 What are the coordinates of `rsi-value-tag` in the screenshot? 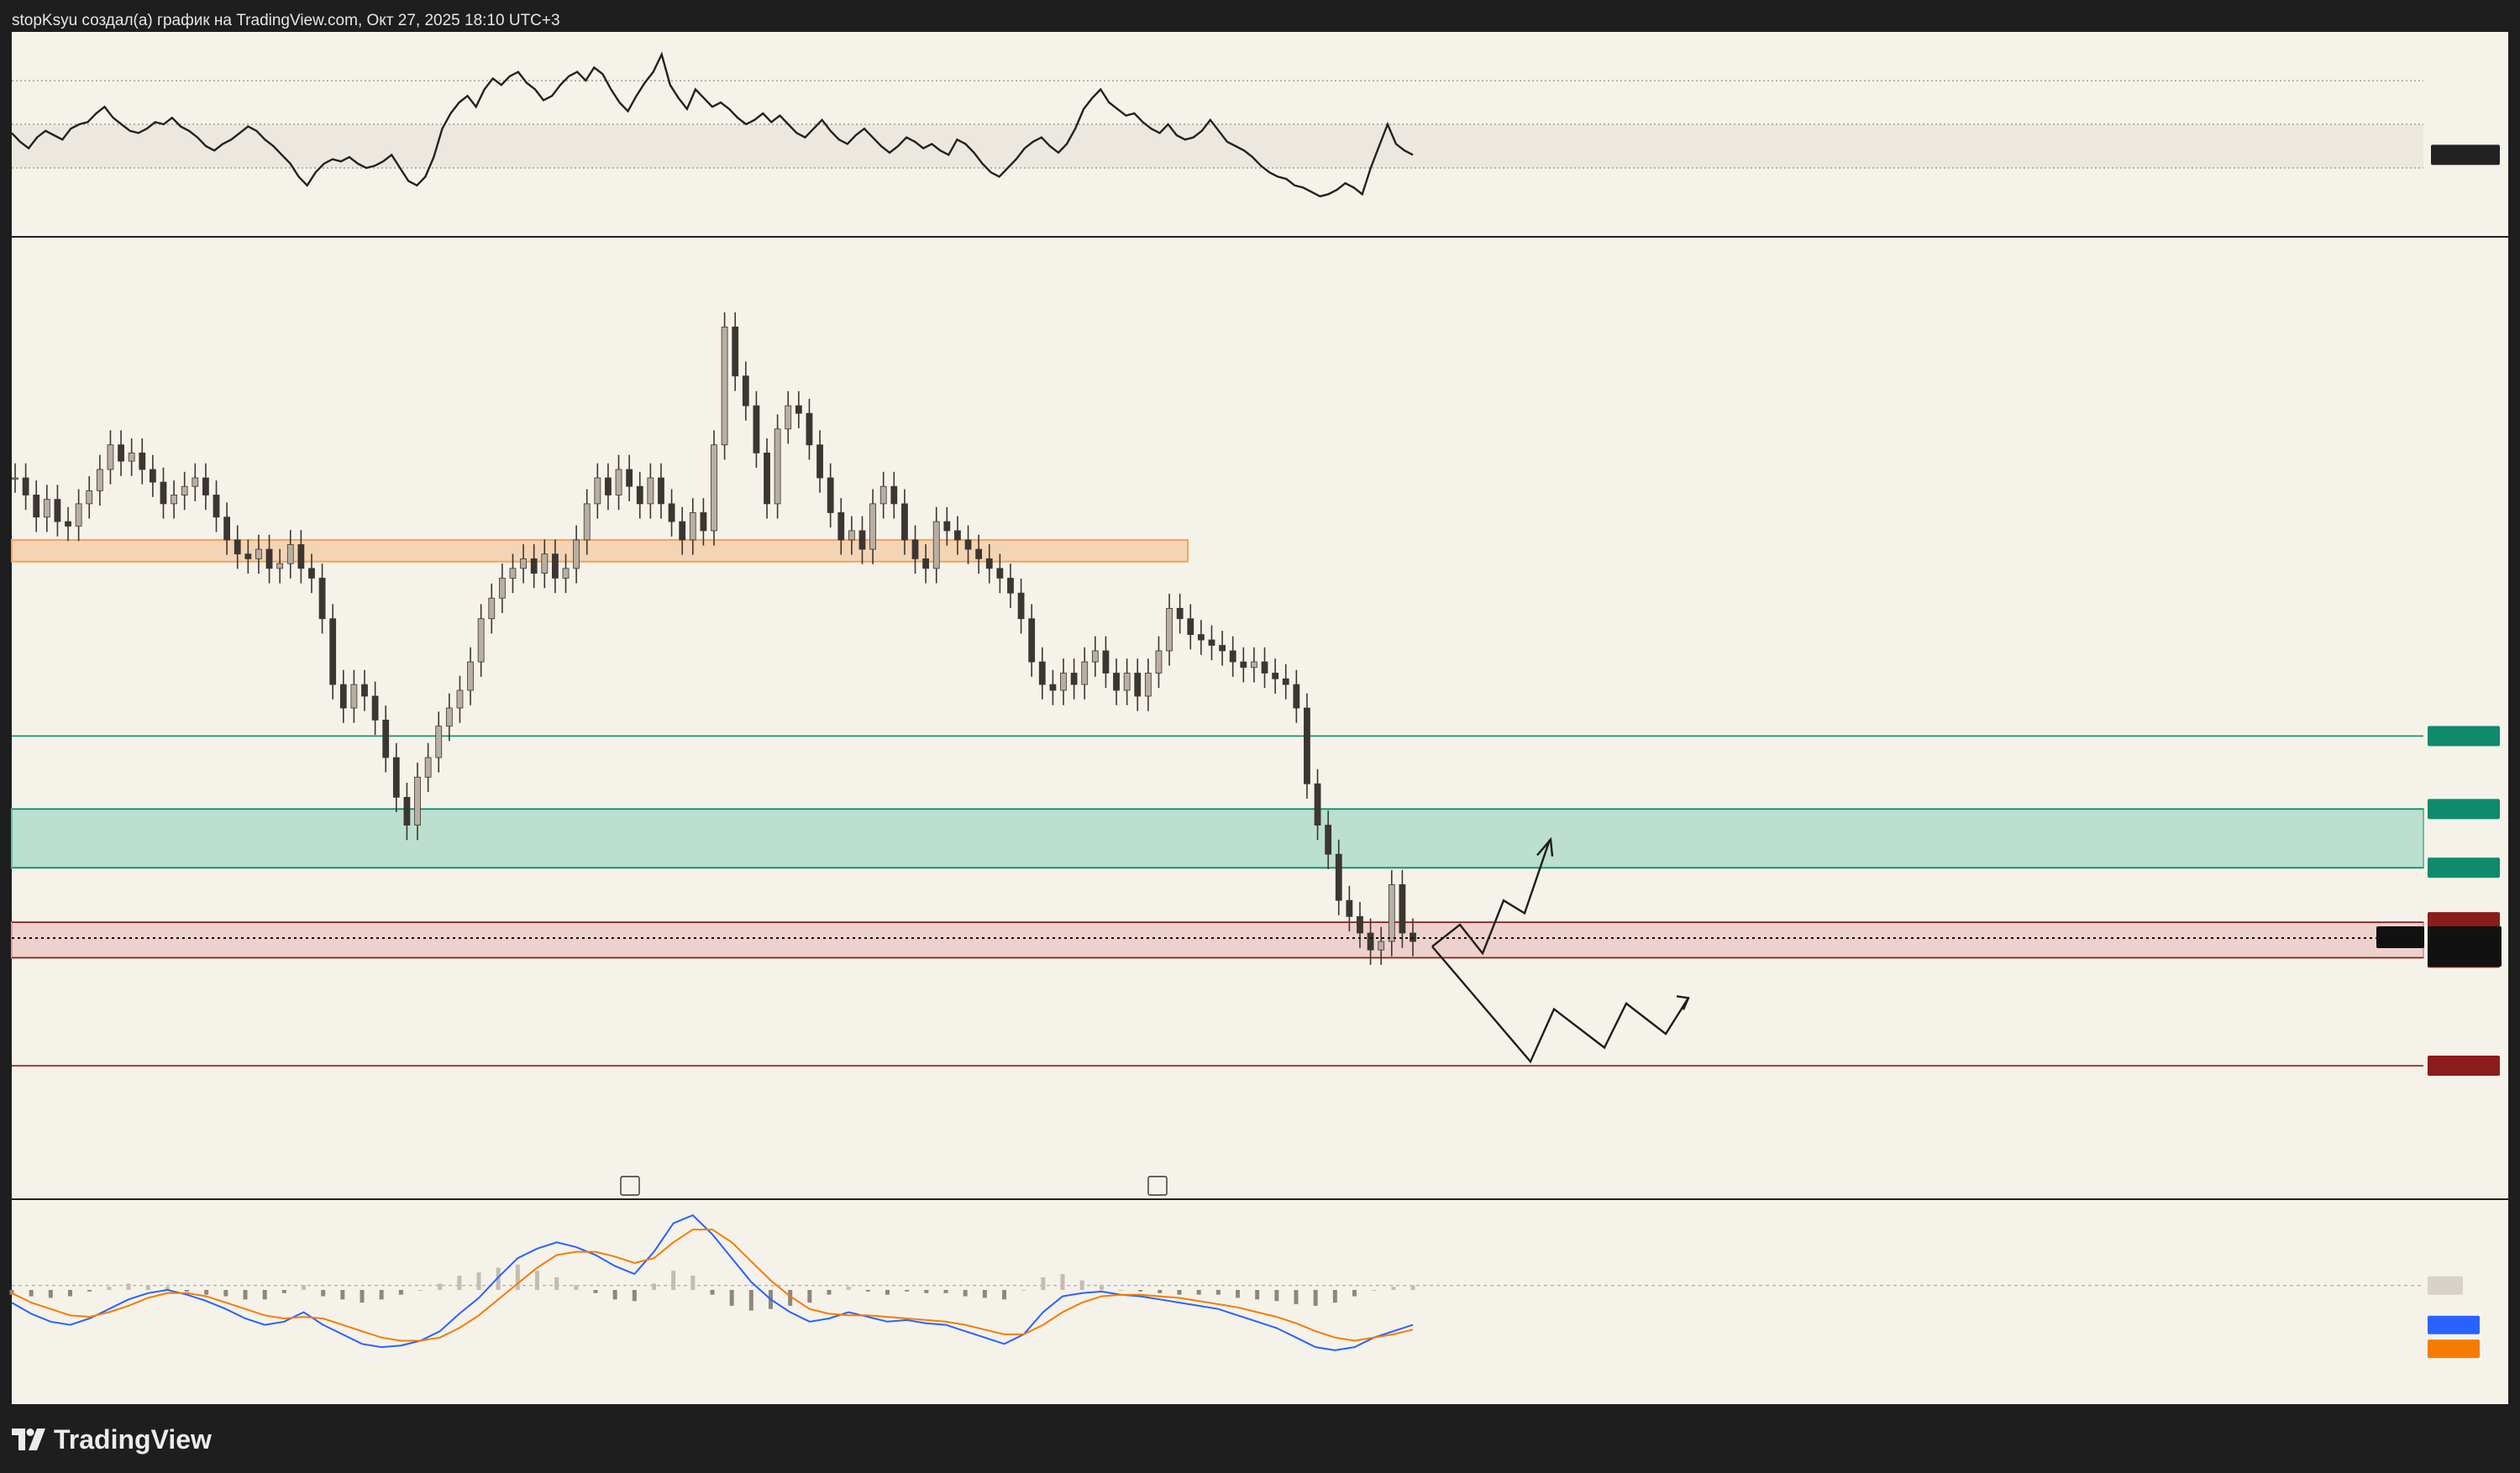 It's located at (2465, 155).